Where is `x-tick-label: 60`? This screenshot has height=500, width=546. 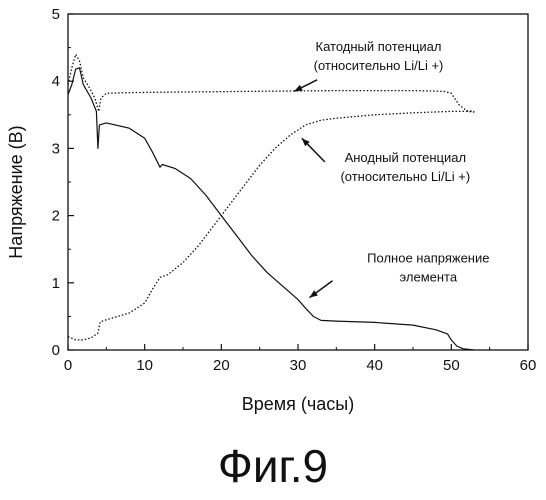 x-tick-label: 60 is located at coordinates (528, 365).